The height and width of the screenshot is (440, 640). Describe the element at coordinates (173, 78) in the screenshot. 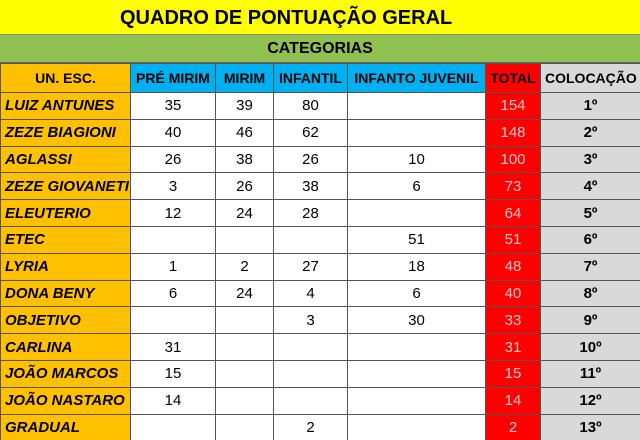

I see `column-header: PRÉ MIRIM` at that location.